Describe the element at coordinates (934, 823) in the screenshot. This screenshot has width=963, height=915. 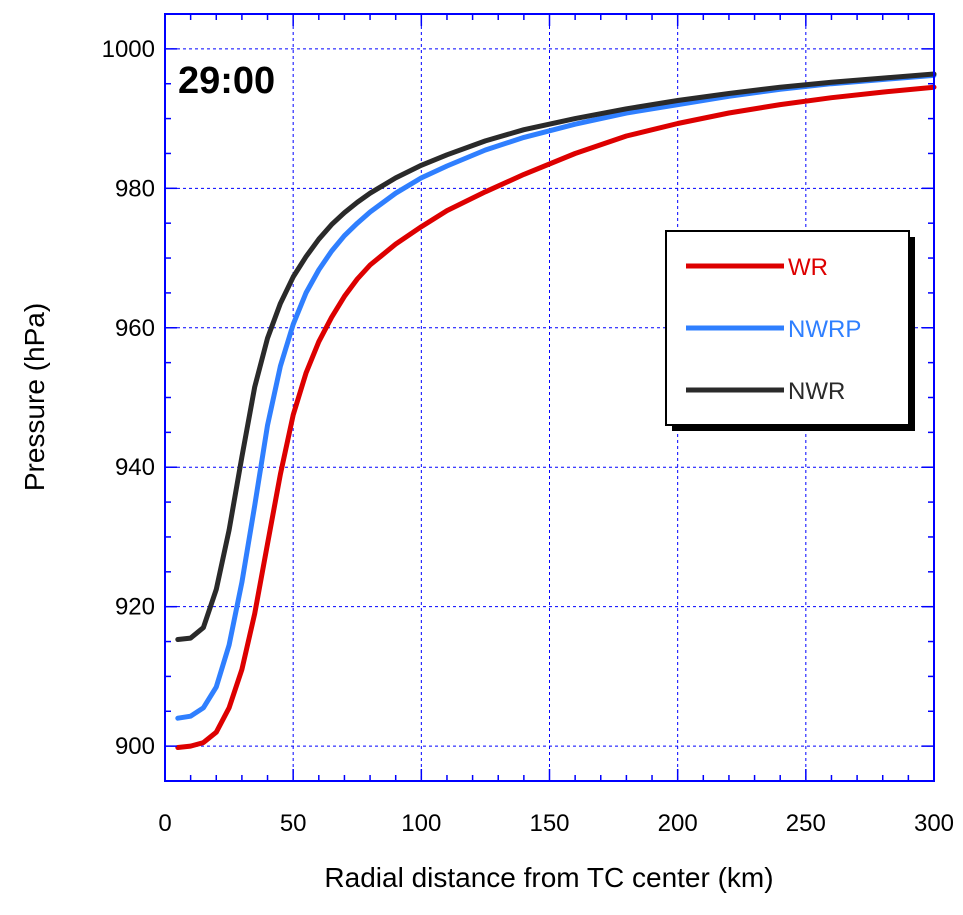
I see `x-tick-label: 300` at that location.